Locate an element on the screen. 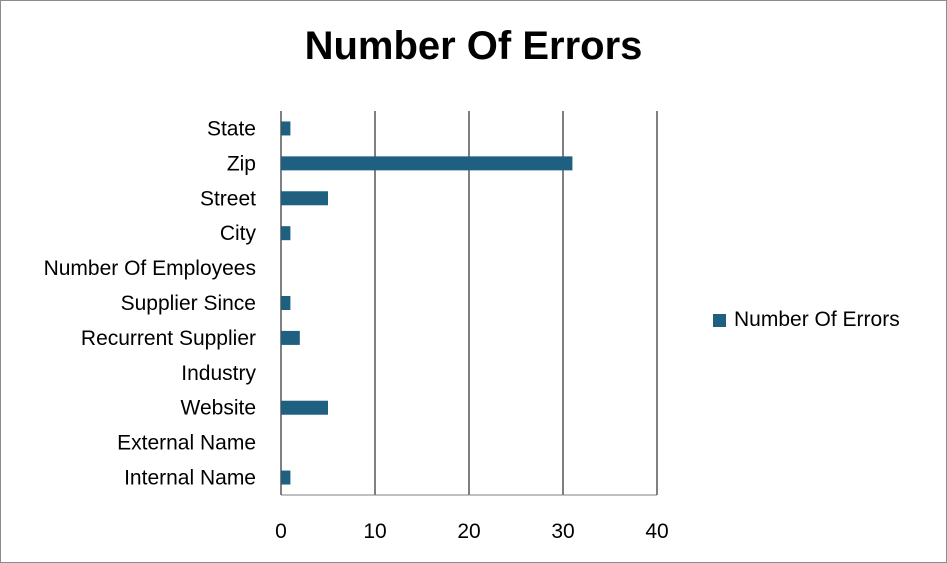 This screenshot has width=947, height=563. chart-title: Number Of Errors is located at coordinates (473, 46).